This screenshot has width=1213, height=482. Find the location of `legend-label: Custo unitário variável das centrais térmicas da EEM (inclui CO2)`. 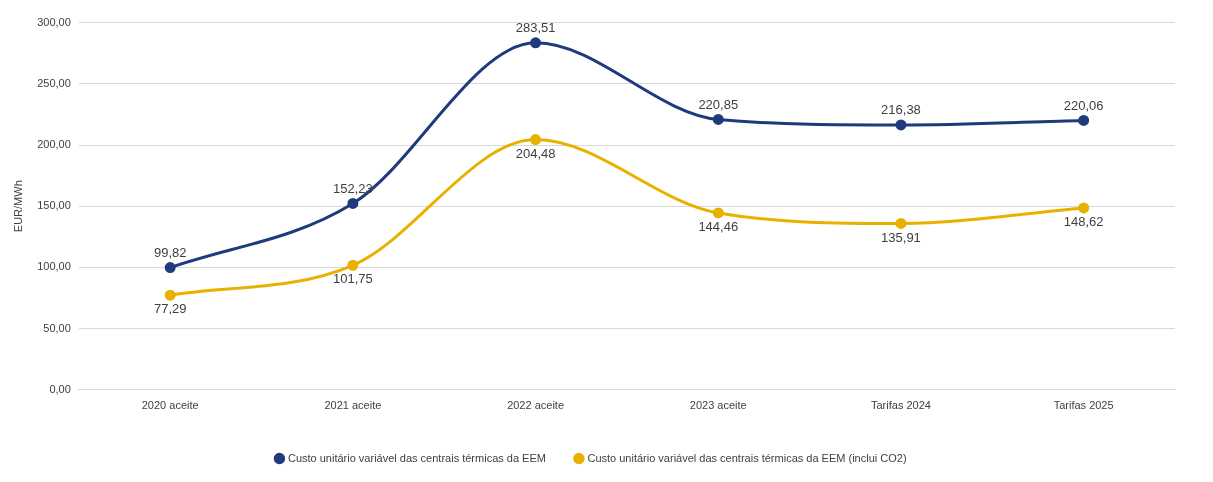

legend-label: Custo unitário variável das centrais térmicas da EEM (inclui CO2) is located at coordinates (747, 457).